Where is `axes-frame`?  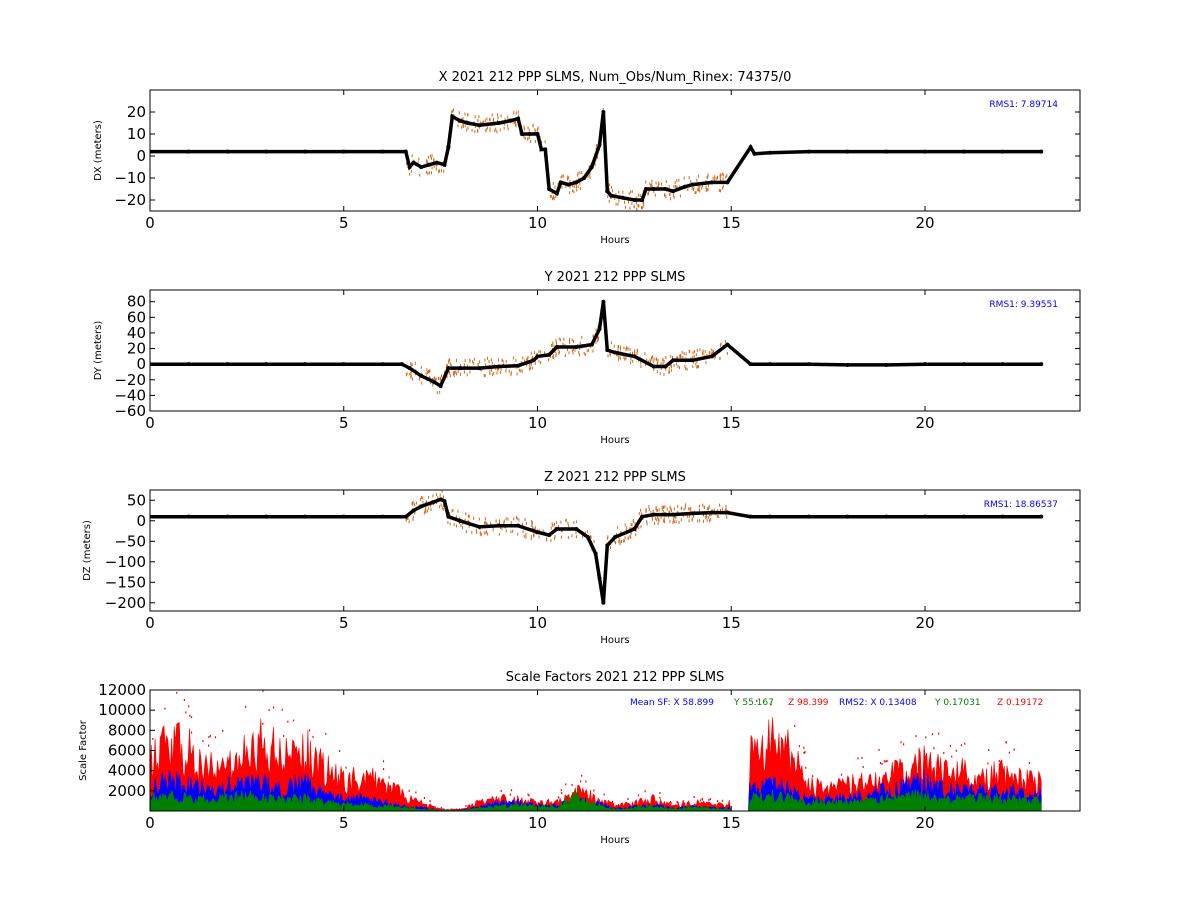 axes-frame is located at coordinates (615, 550).